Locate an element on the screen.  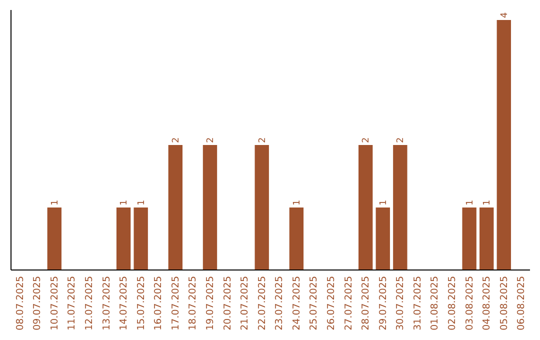
x-tick-label: 27.07.2025 is located at coordinates (348, 303).